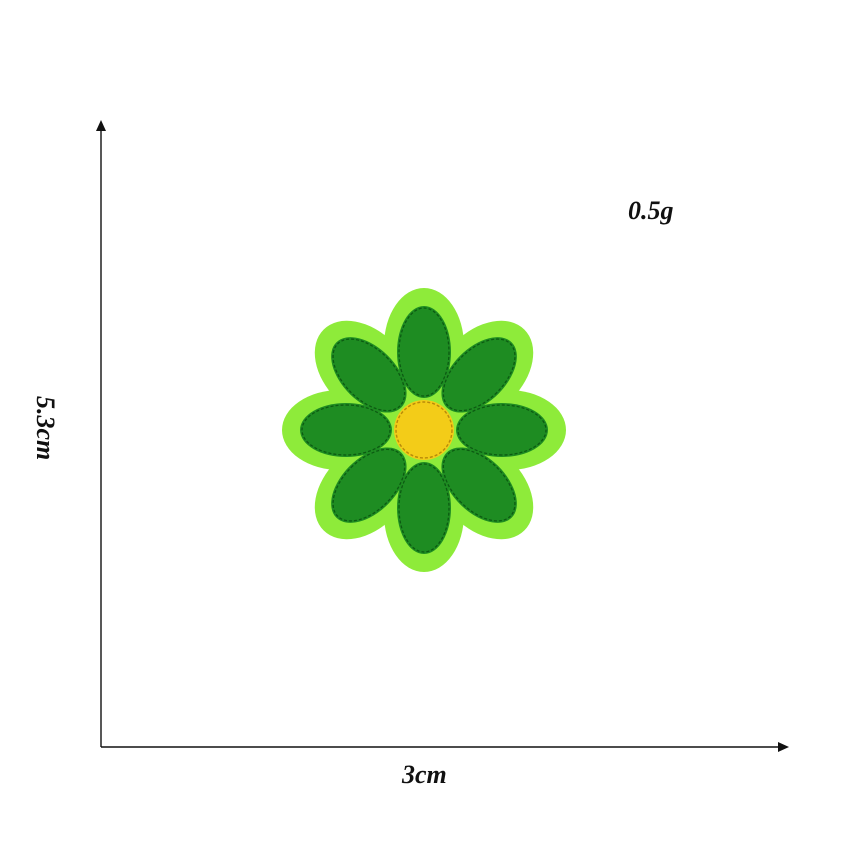 This screenshot has height=850, width=850. I want to click on flower-center-fill, so click(424, 430).